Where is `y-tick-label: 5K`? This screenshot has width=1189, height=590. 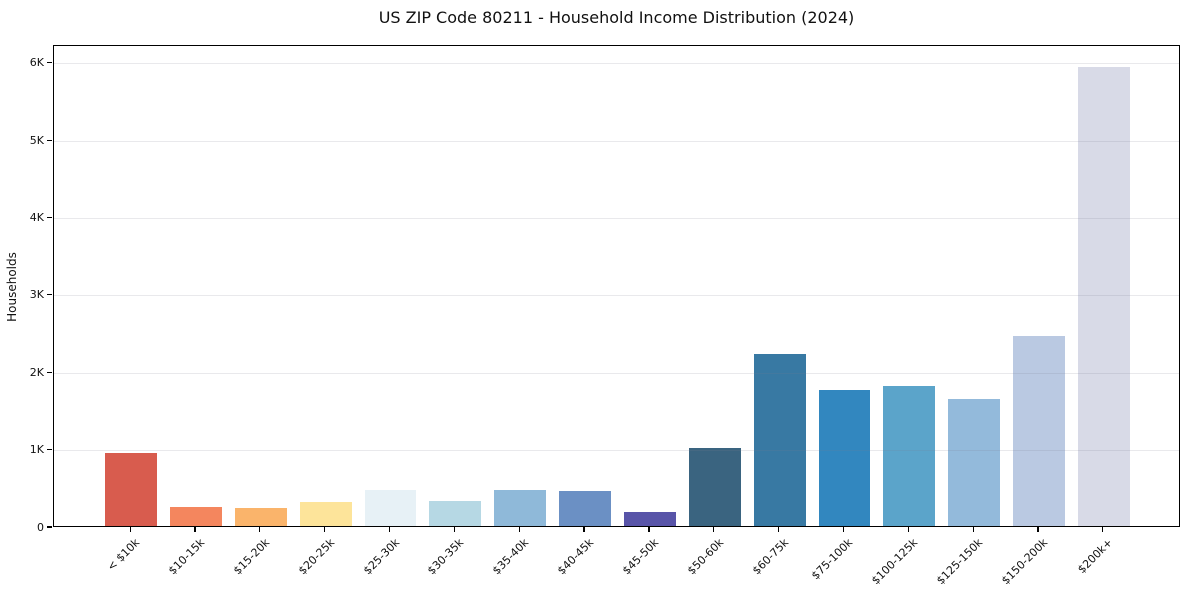 y-tick-label: 5K is located at coordinates (36, 140).